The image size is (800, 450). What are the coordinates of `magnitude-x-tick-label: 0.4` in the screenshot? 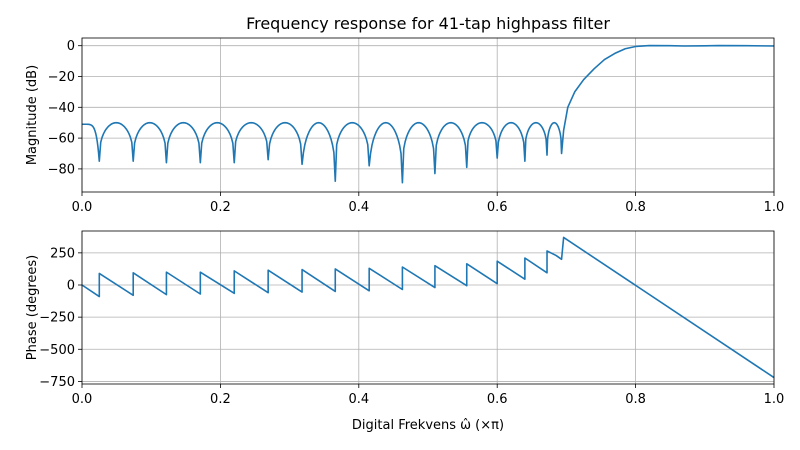 It's located at (358, 207).